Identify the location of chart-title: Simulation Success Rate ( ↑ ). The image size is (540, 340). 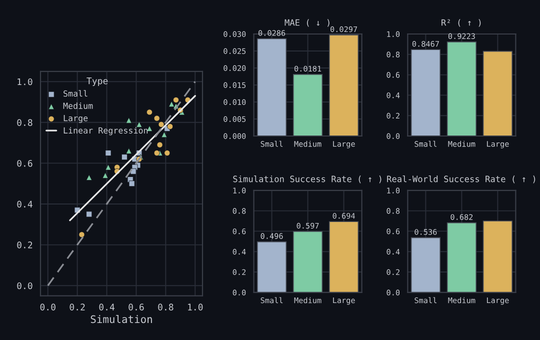
(307, 179).